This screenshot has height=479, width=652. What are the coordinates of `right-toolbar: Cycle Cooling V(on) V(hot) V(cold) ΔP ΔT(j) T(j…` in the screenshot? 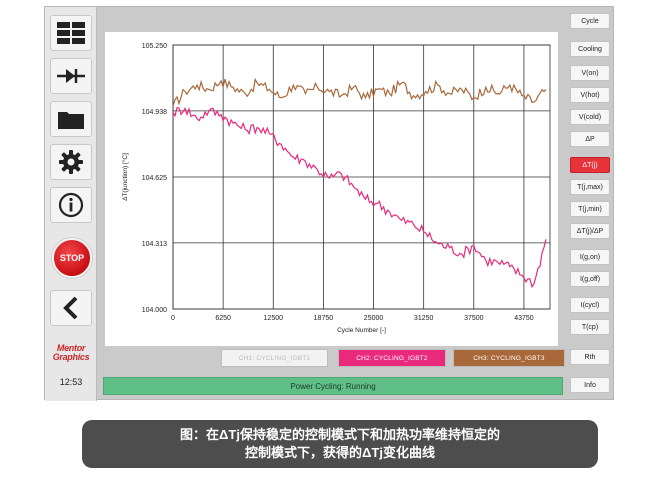 It's located at (590, 204).